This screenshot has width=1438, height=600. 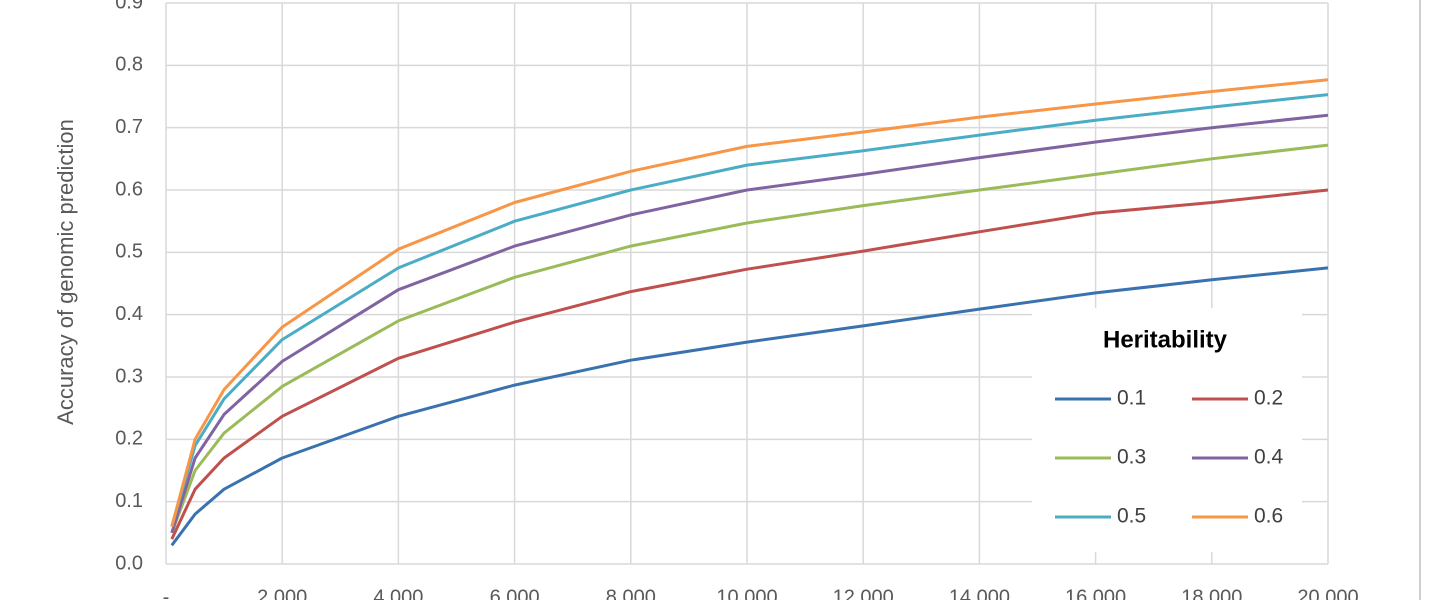 What do you see at coordinates (129, 65) in the screenshot?
I see `y-tick-label: 0.8` at bounding box center [129, 65].